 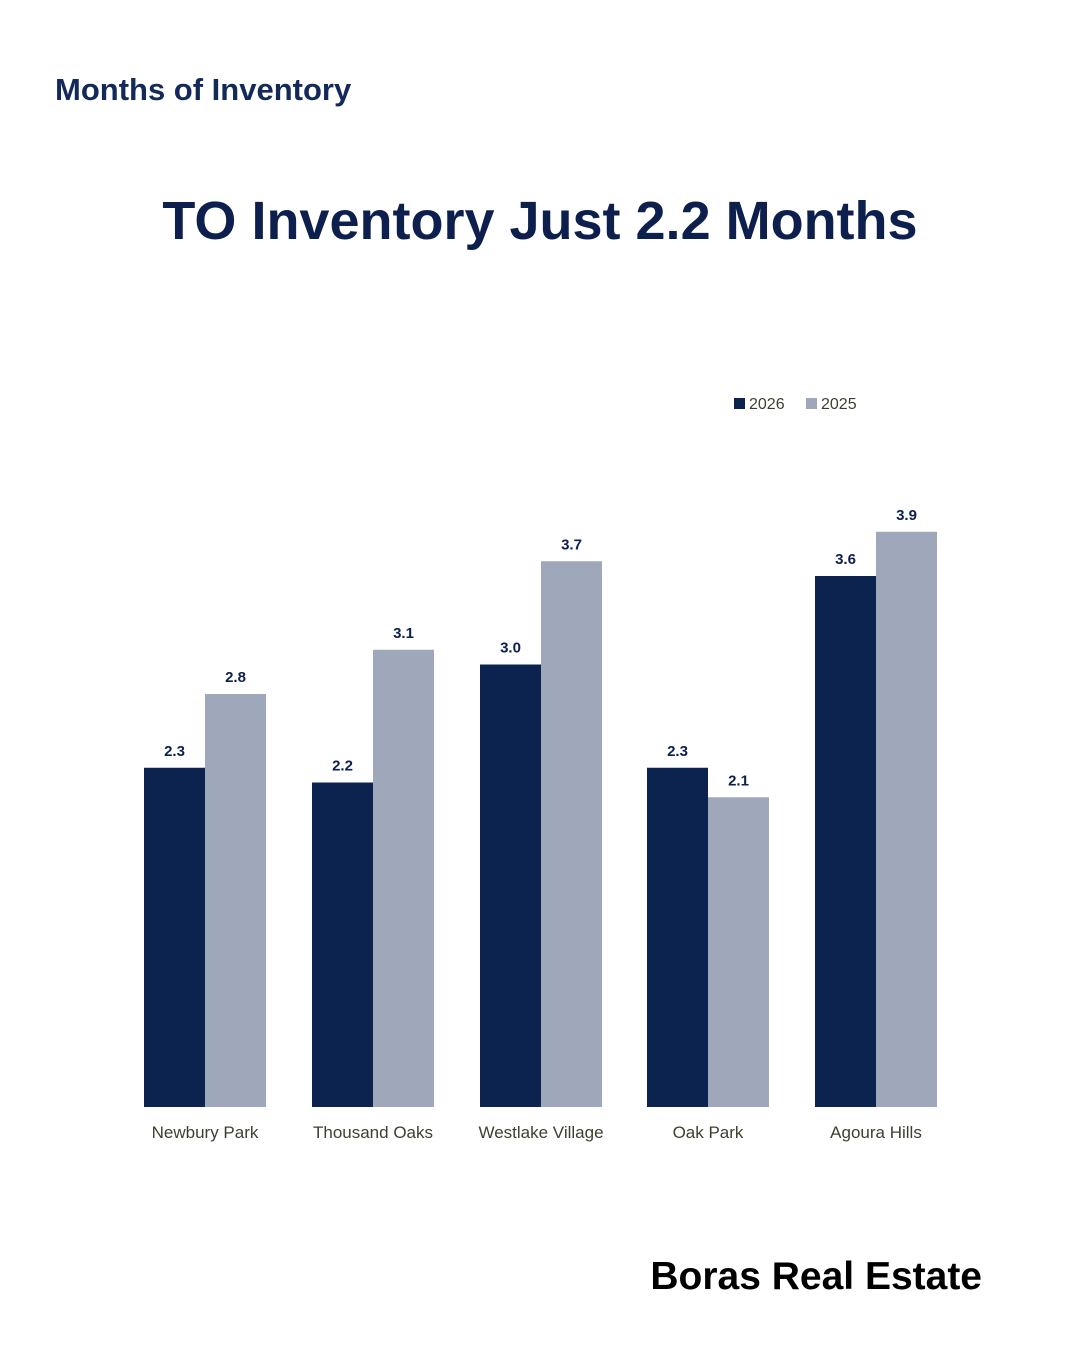 I want to click on bar-2026-newbury-park, so click(x=174, y=937).